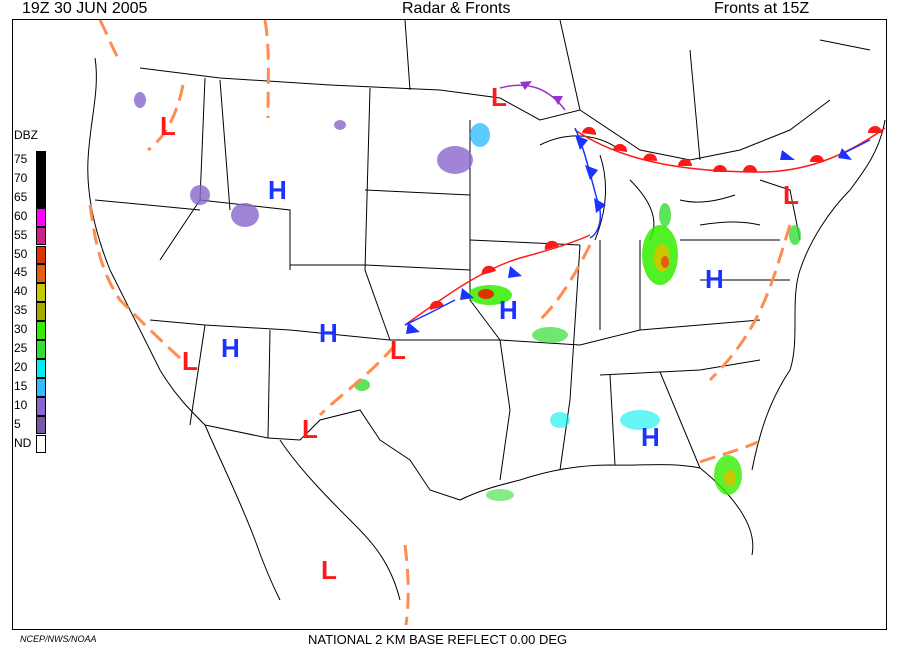 Image resolution: width=900 pixels, height=650 pixels. Describe the element at coordinates (456, 8) in the screenshot. I see `product-title: Radar & Fronts` at that location.